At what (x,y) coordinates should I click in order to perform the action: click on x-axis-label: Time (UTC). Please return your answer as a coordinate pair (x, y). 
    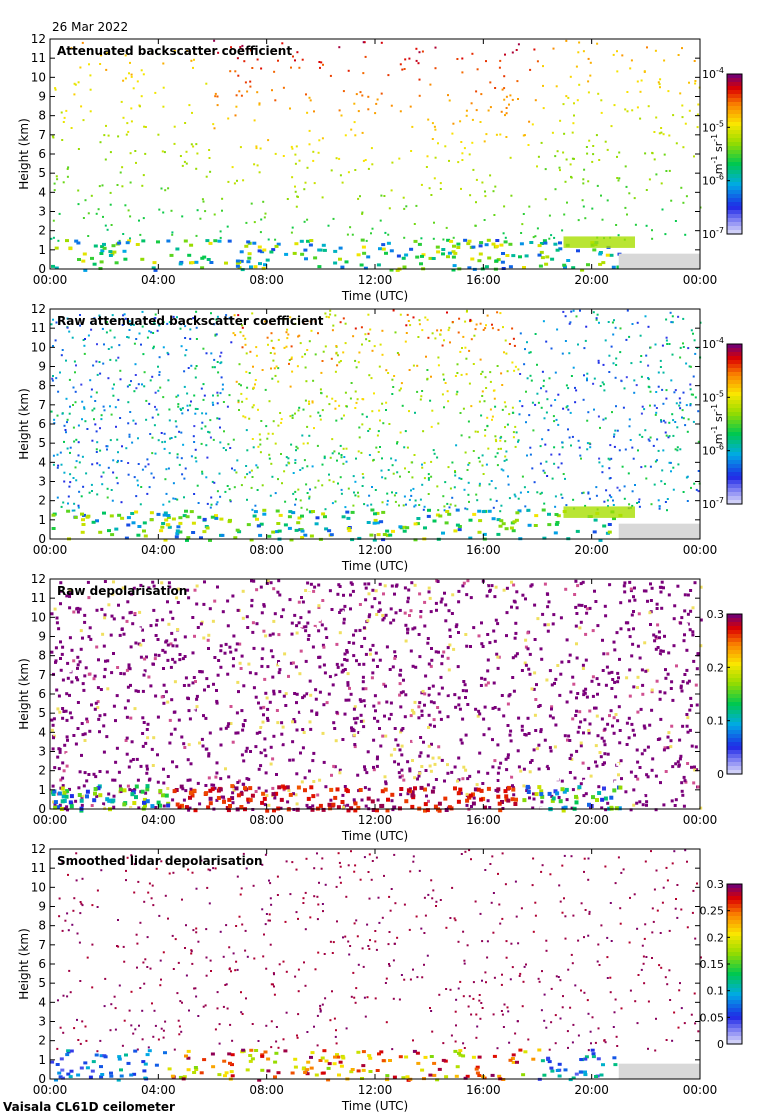
    Looking at the image, I should click on (374, 1106).